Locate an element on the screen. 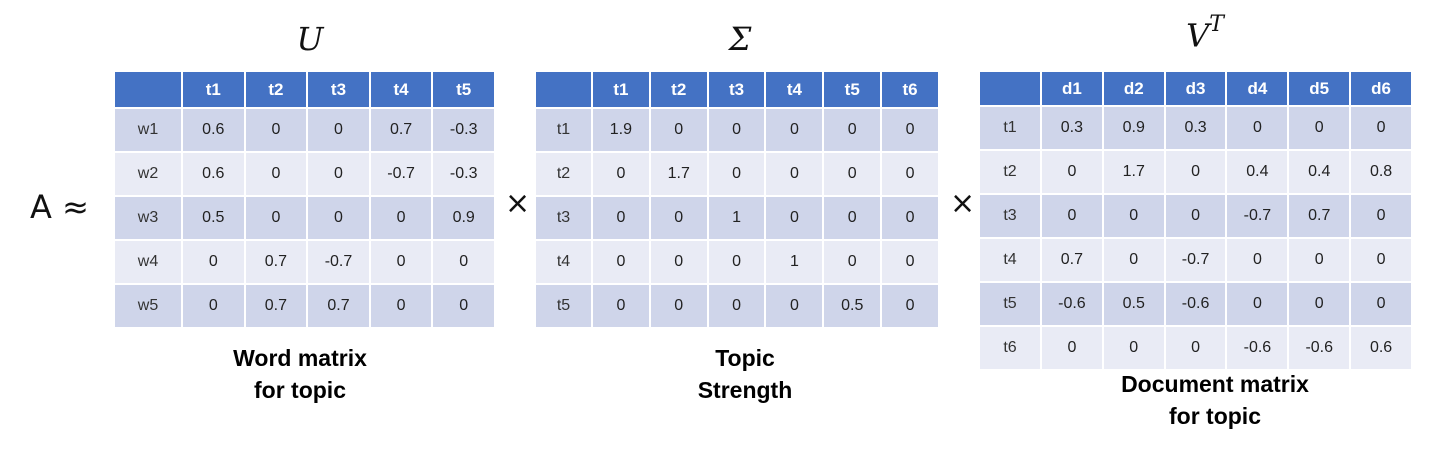 This screenshot has width=1440, height=457. u-table-row: w4 0 0.7 -0.7 0 0 is located at coordinates (305, 262).